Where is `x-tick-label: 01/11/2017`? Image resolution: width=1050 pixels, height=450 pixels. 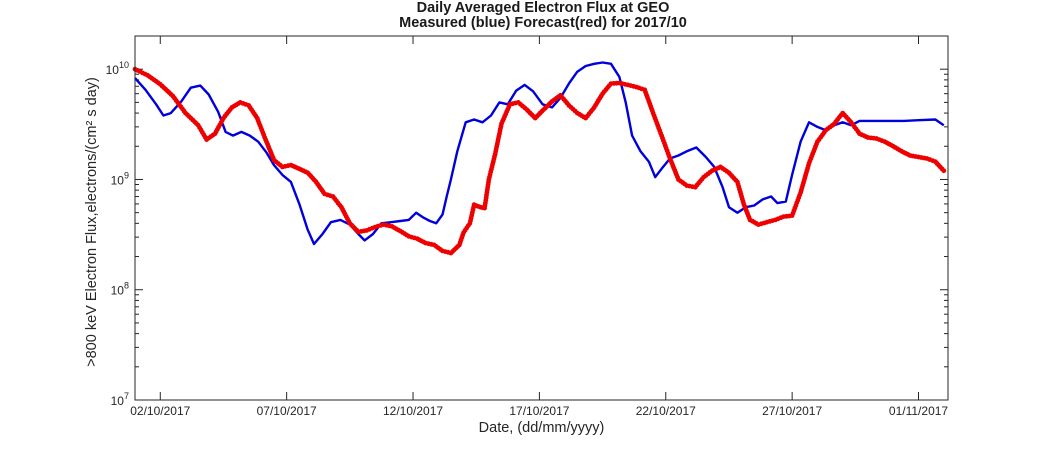
x-tick-label: 01/11/2017 is located at coordinates (918, 411).